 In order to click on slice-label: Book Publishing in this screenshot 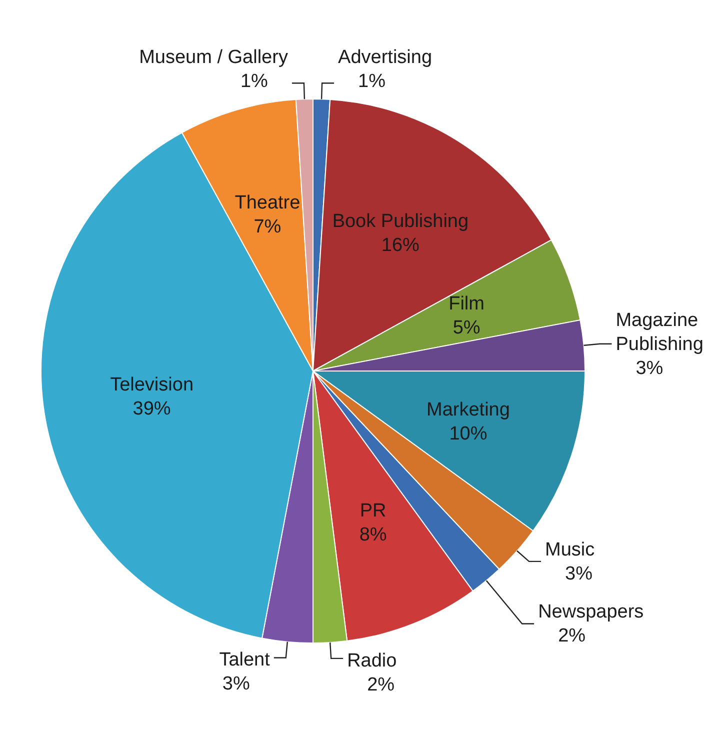, I will do `click(400, 221)`.